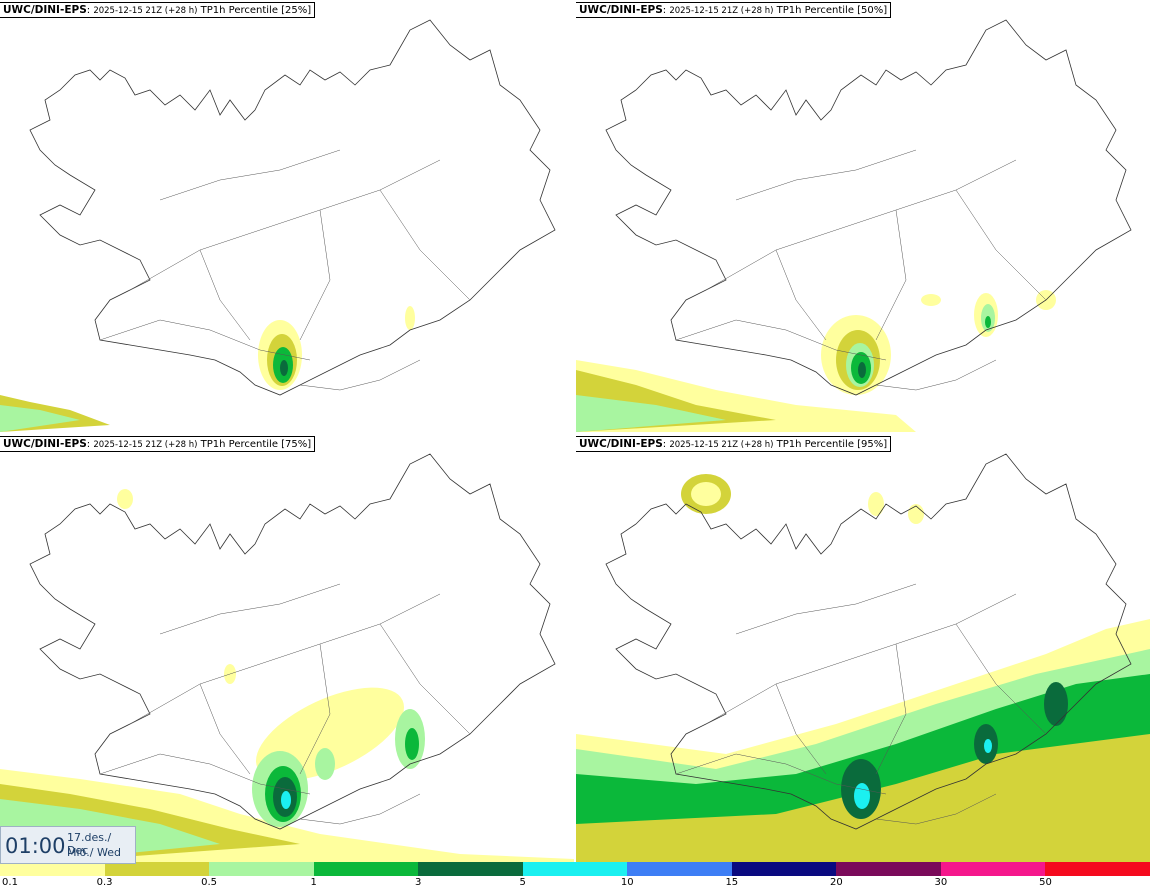 Image resolution: width=1150 pixels, height=891 pixels. I want to click on colorbar-label: 3, so click(418, 882).